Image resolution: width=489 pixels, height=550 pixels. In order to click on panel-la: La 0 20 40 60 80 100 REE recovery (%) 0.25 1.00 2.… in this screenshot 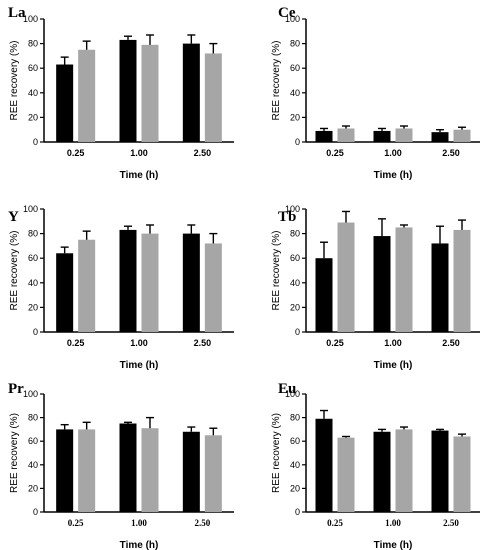, I will do `click(121, 93)`.